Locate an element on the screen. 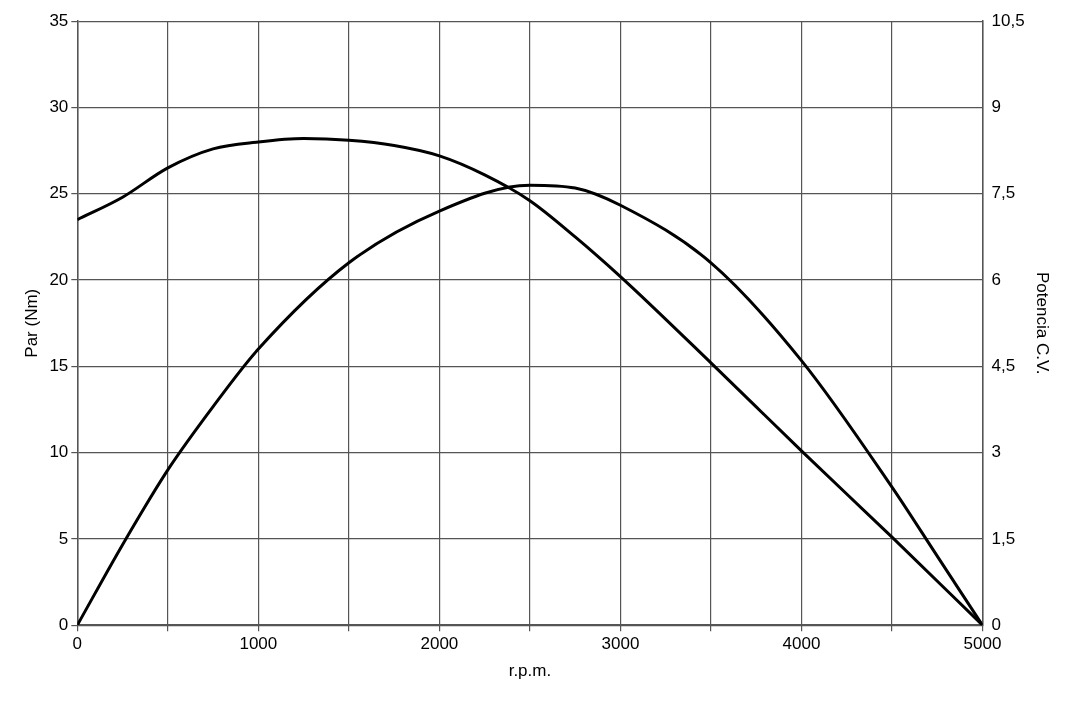  y-axis-title: Par (Nm) is located at coordinates (31, 323).